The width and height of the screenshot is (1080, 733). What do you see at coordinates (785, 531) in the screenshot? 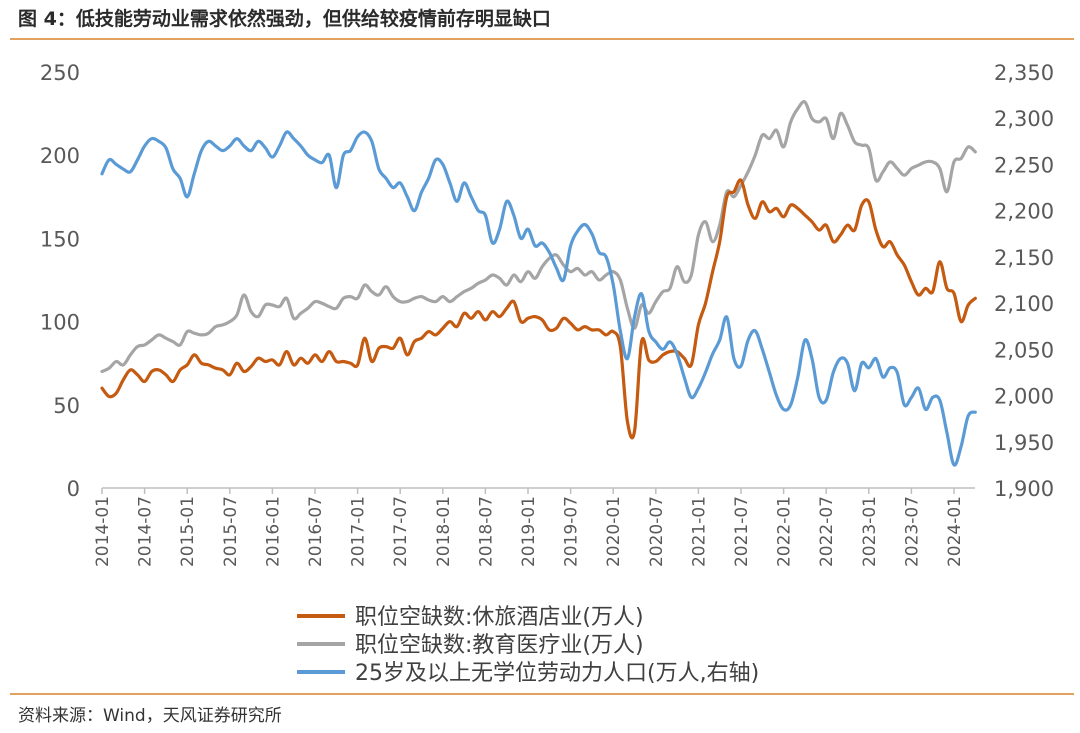
I see `x-tick-label: 2022-01` at bounding box center [785, 531].